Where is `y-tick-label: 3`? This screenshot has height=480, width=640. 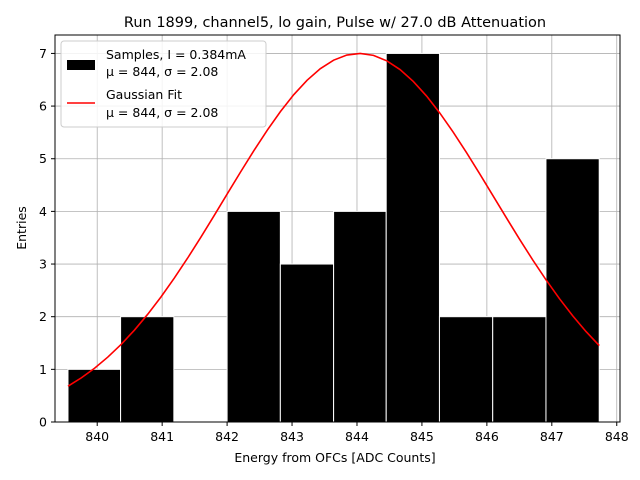
y-tick-label: 3 is located at coordinates (43, 264).